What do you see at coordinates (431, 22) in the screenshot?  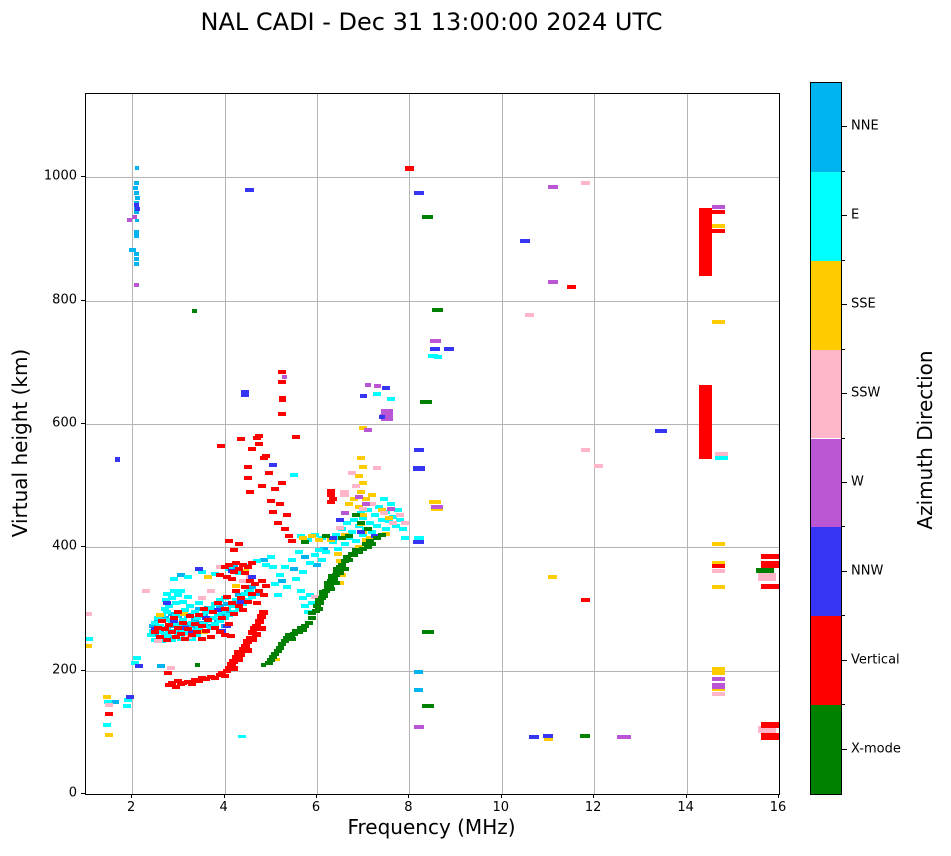 I see `chart-title: NAL CADI - Dec 31 13:00:00 2024 UTC` at bounding box center [431, 22].